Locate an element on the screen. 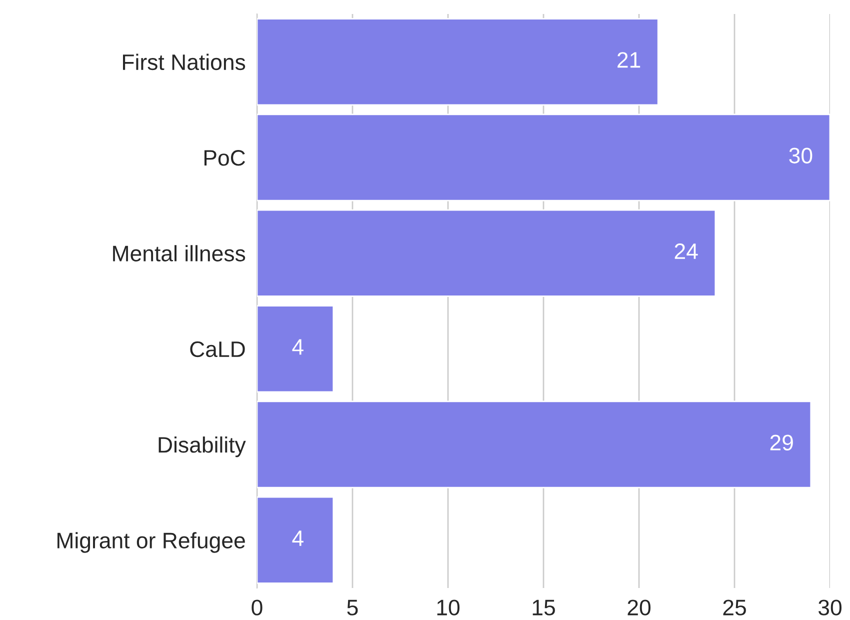  y-tick-label: Disability is located at coordinates (202, 447).